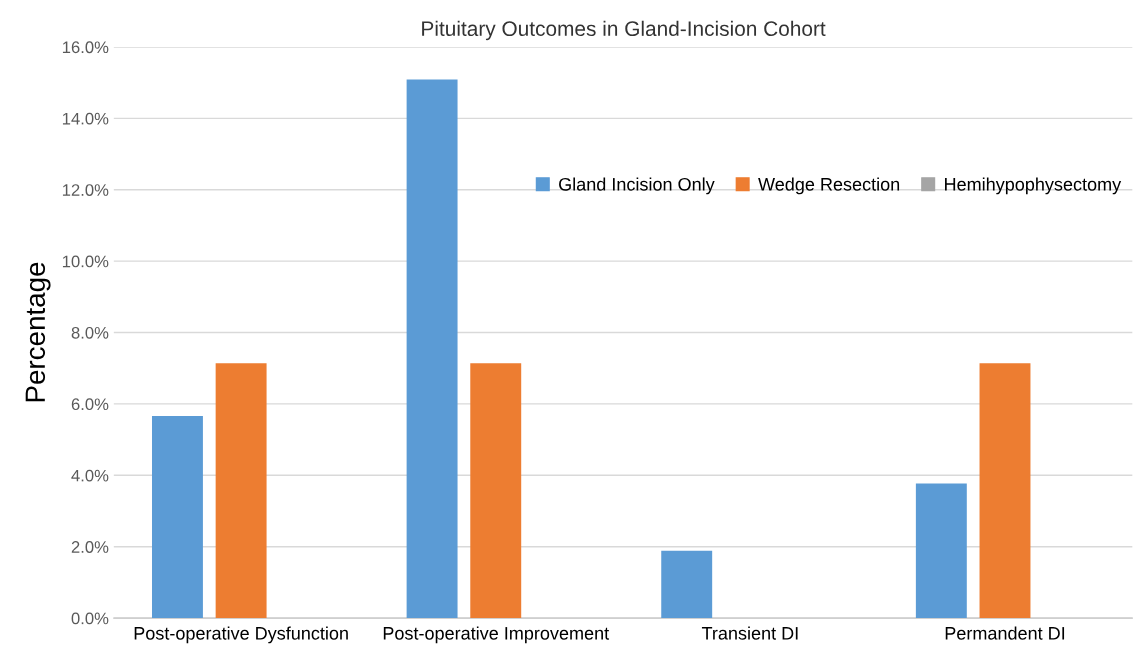 The height and width of the screenshot is (652, 1138). I want to click on legend-label: Gland Incision Only, so click(637, 186).